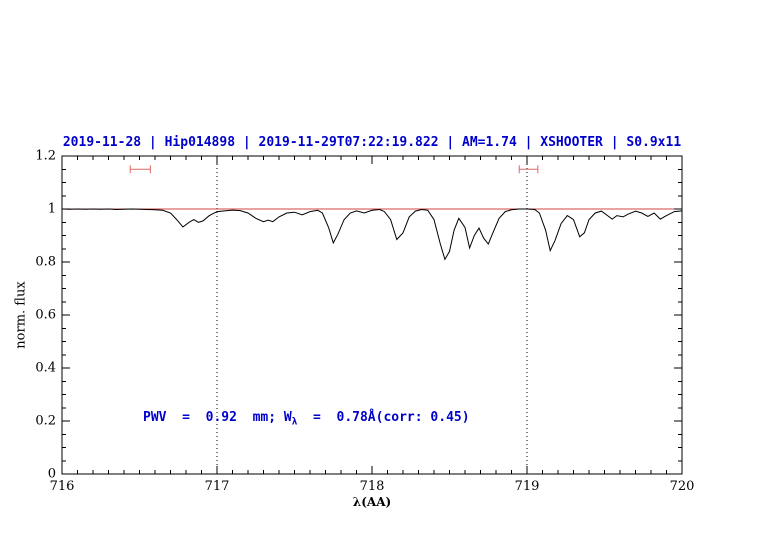  Describe the element at coordinates (682, 486) in the screenshot. I see `x-tick-label: 720` at that location.